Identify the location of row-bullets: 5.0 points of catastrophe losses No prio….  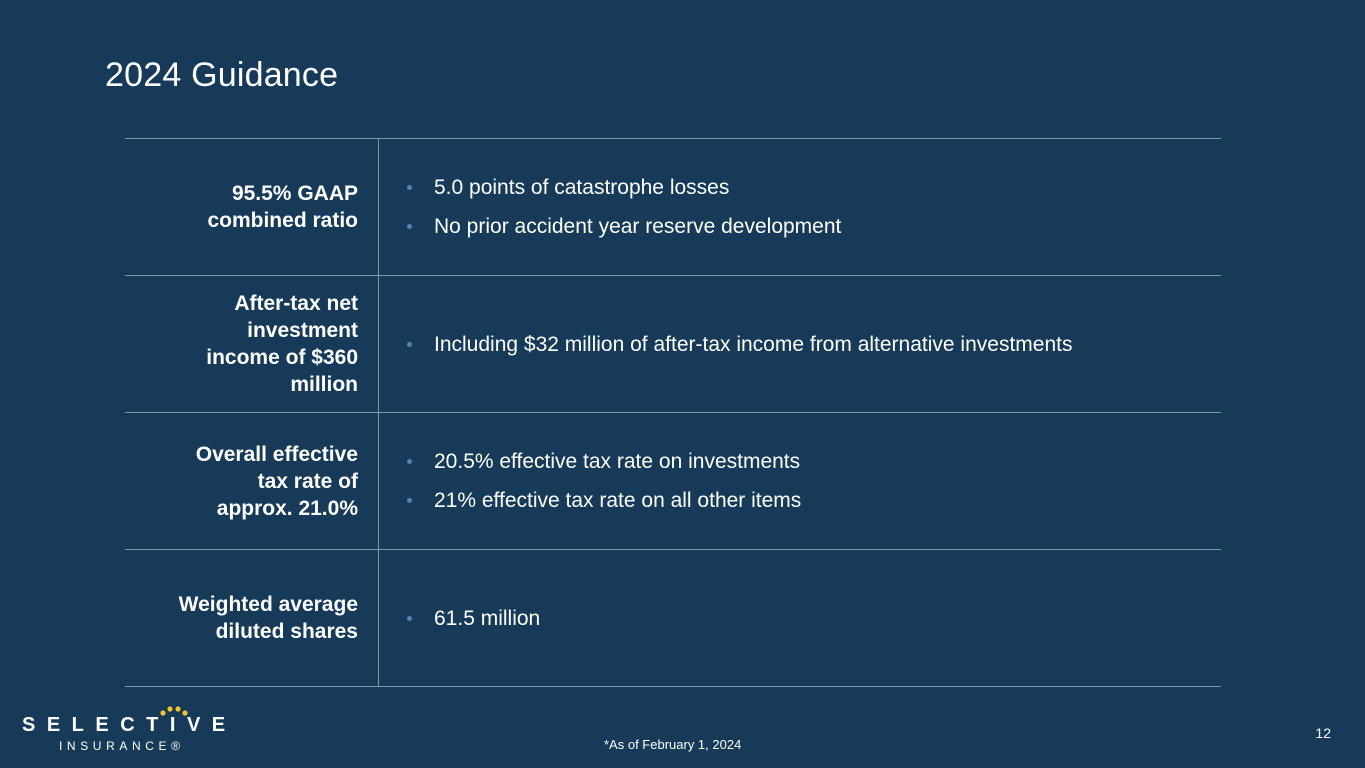
(800, 207).